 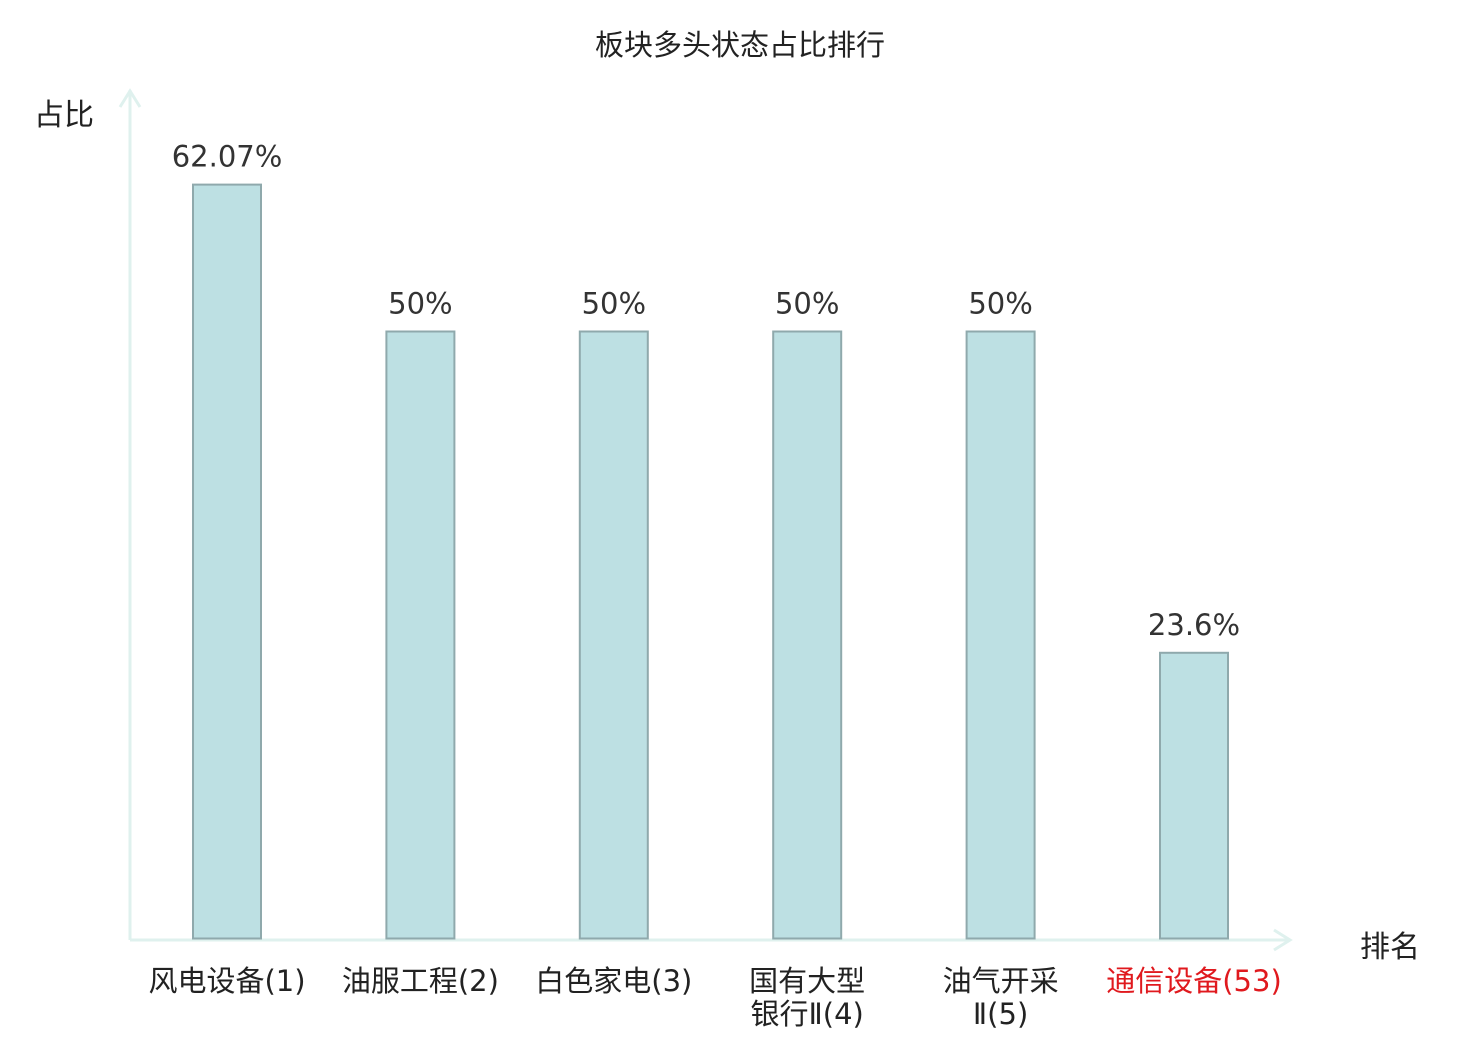 I want to click on x-tick-label-line: 通信设备(53), so click(x=1194, y=981).